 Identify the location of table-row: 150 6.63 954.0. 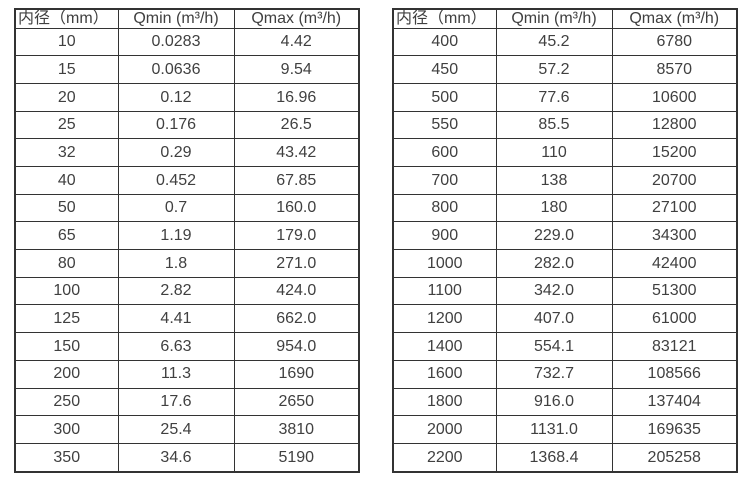
(187, 346).